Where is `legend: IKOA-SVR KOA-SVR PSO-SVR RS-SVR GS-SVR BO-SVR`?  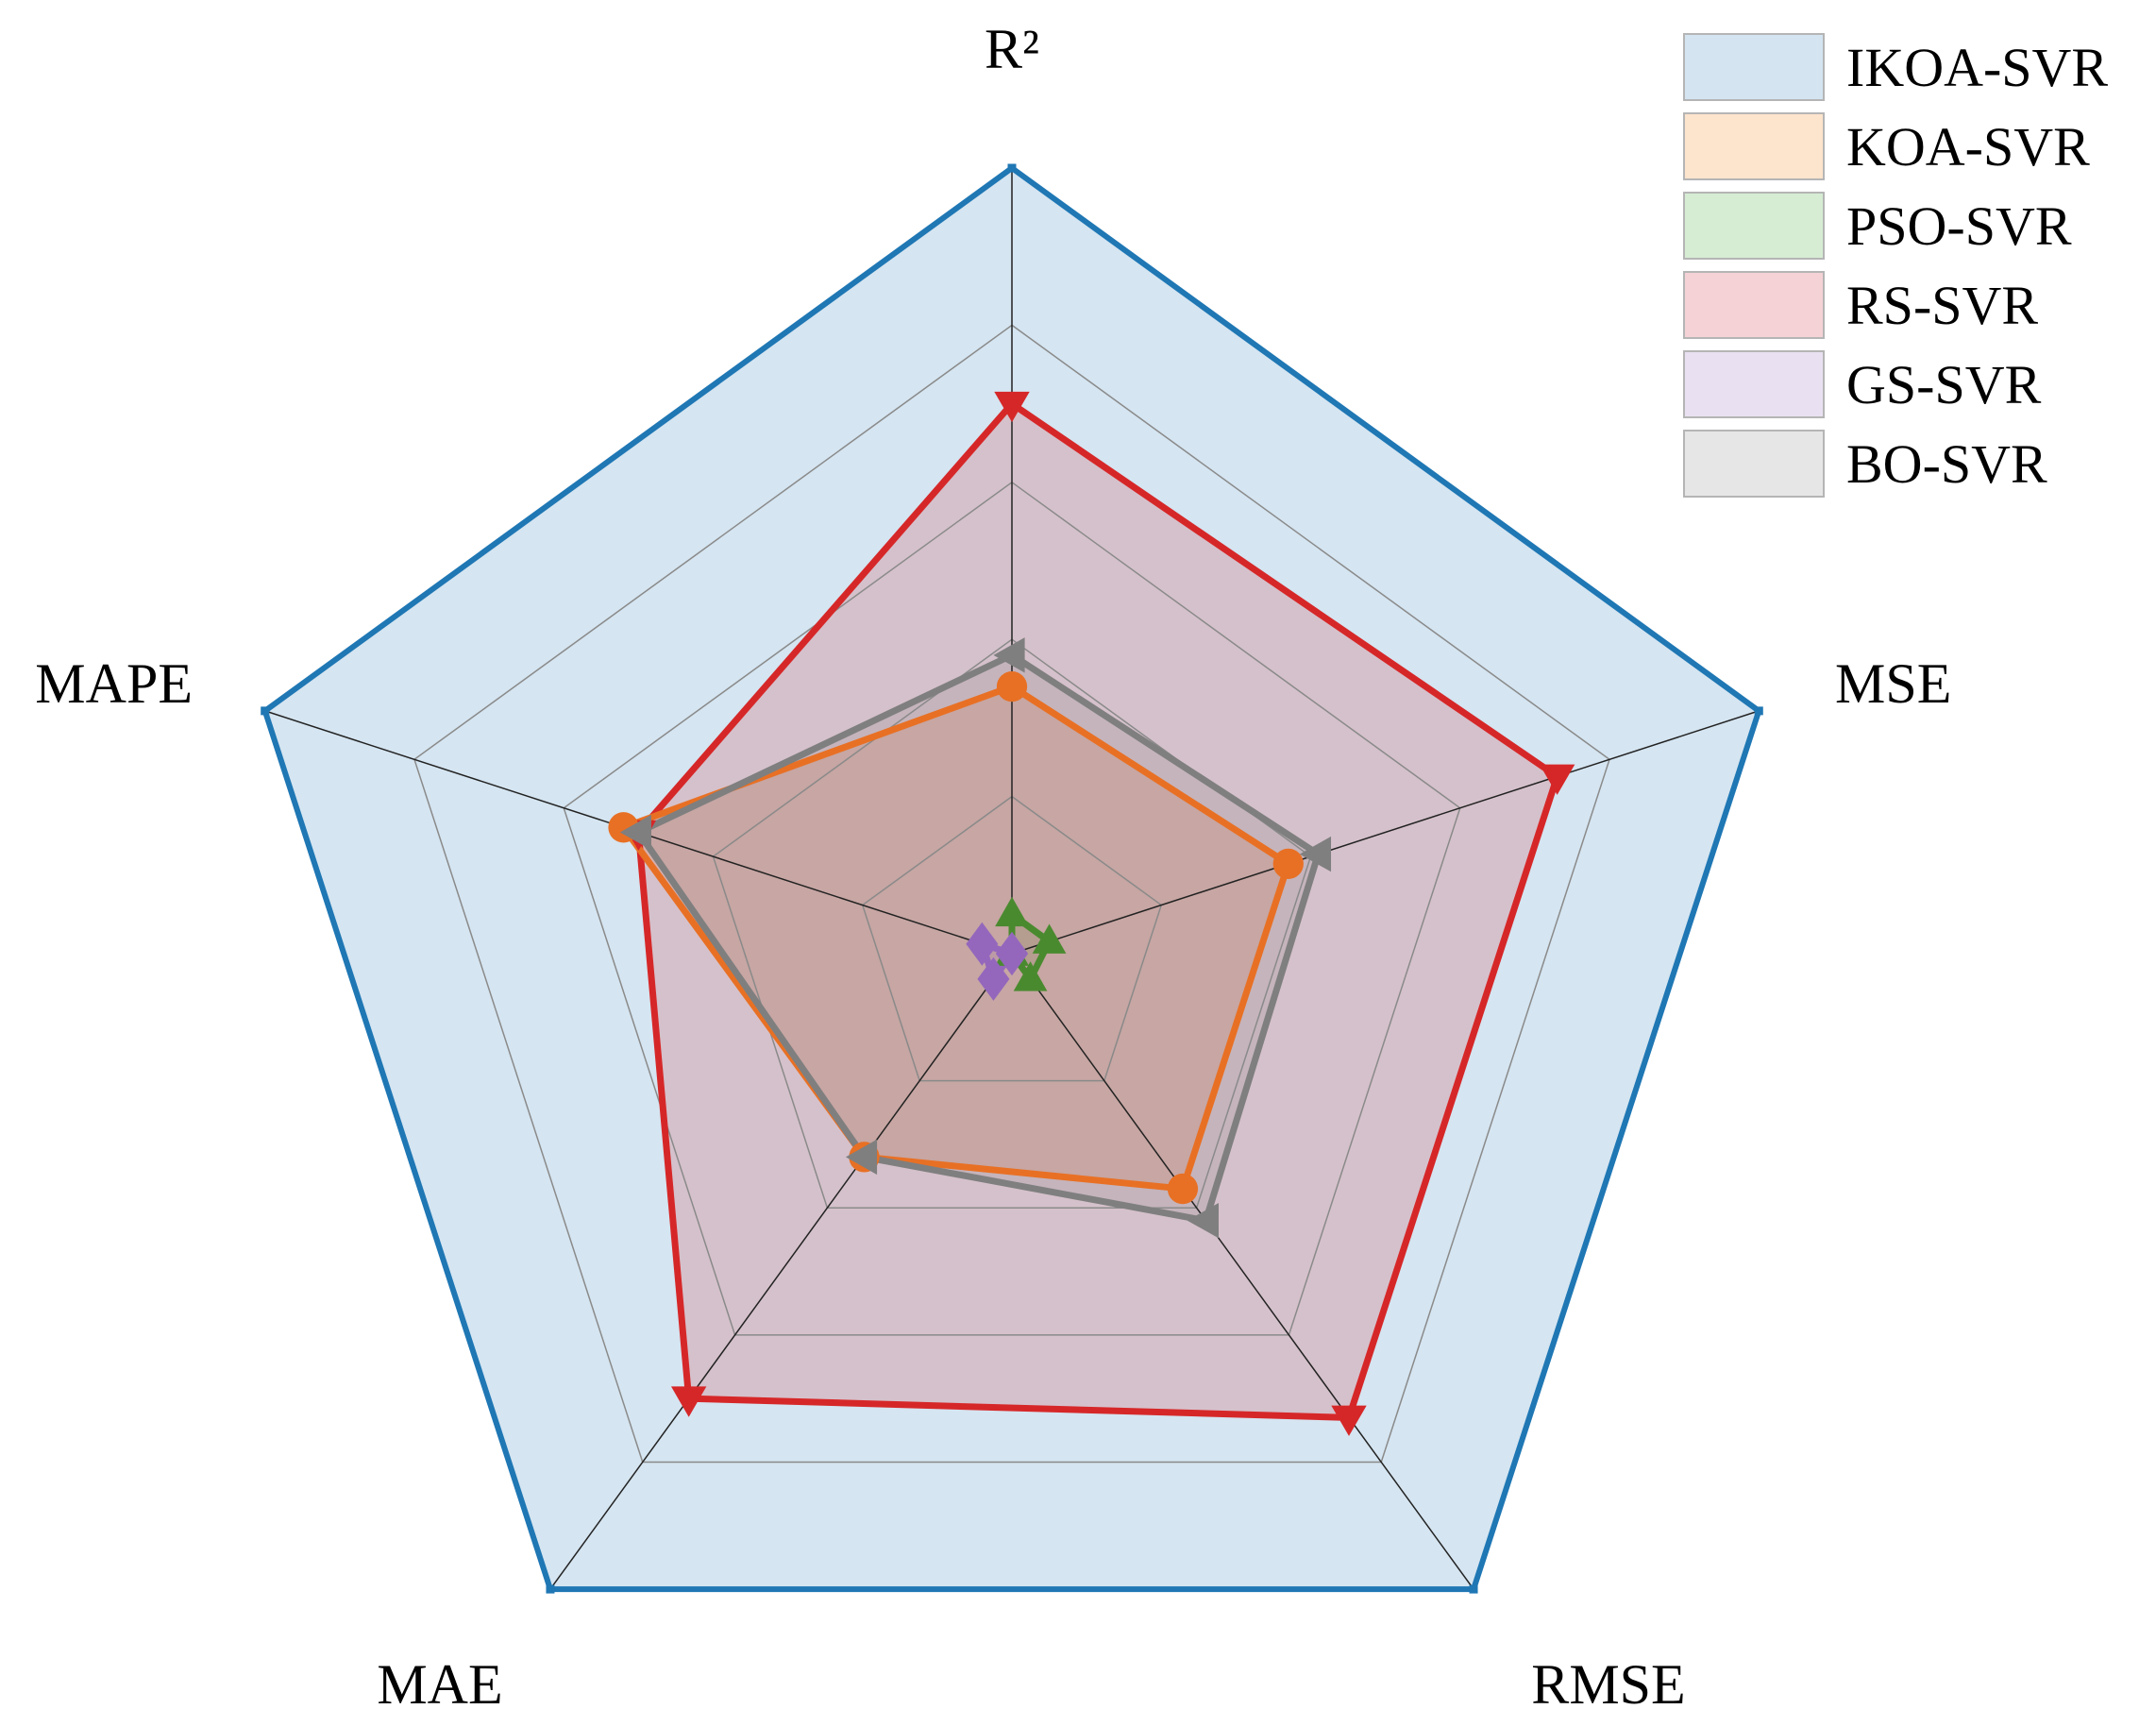
legend: IKOA-SVR KOA-SVR PSO-SVR RS-SVR GS-SVR BO-SVR is located at coordinates (1895, 265).